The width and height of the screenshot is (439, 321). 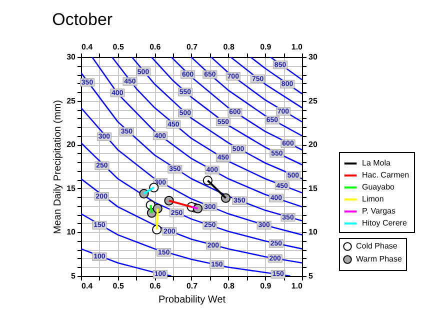 I want to click on line-series, so click(x=226, y=111).